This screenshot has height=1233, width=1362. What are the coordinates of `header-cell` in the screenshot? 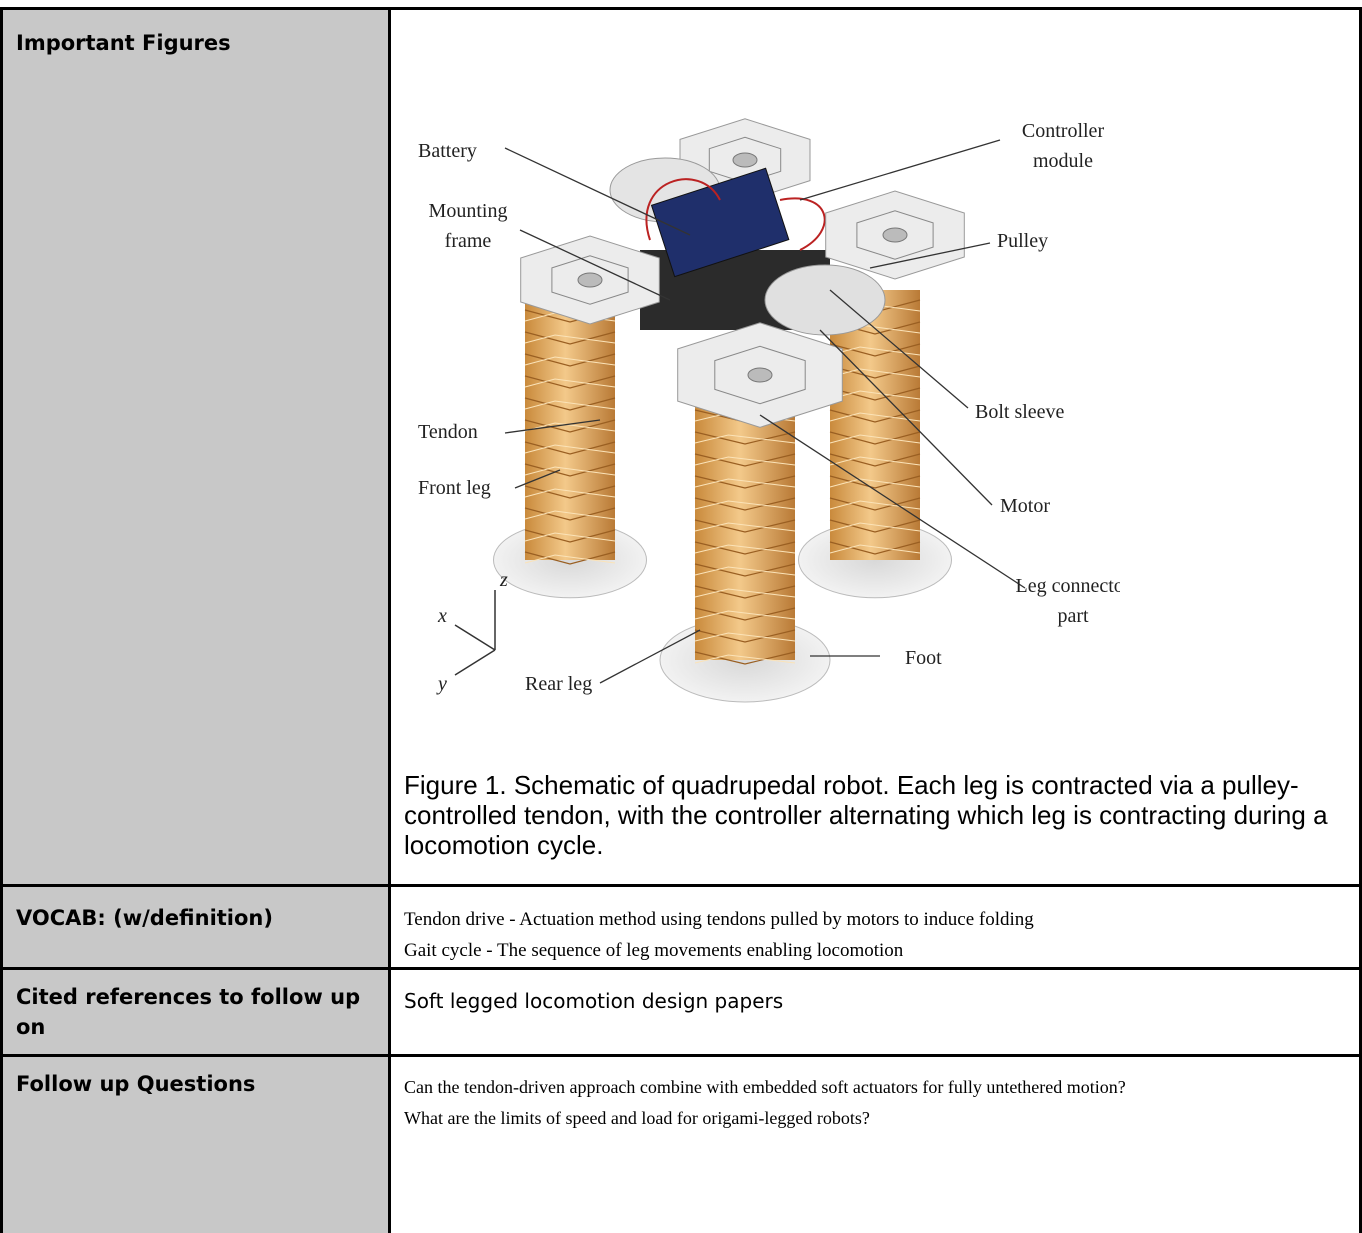 It's located at (195, 927).